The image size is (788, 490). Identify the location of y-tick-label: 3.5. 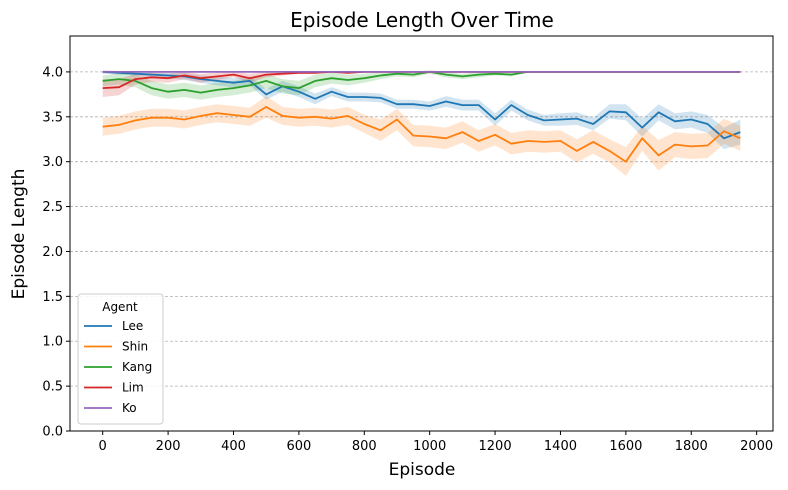
(52, 117).